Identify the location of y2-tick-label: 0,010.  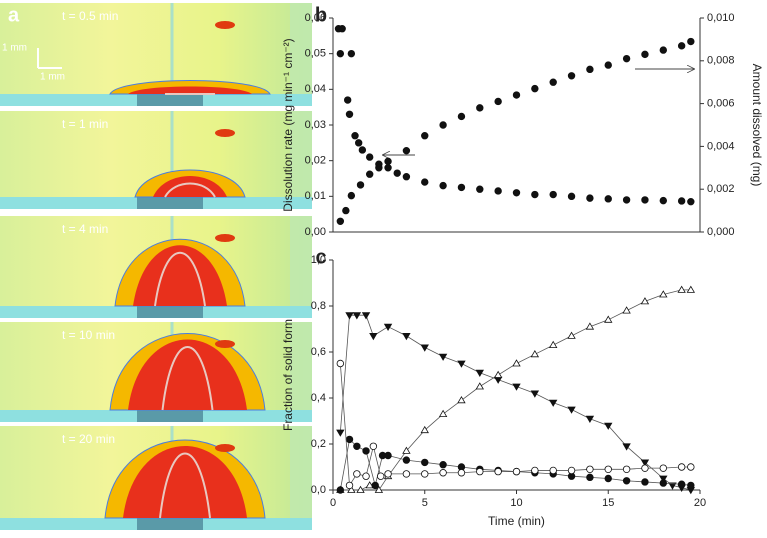
(721, 18).